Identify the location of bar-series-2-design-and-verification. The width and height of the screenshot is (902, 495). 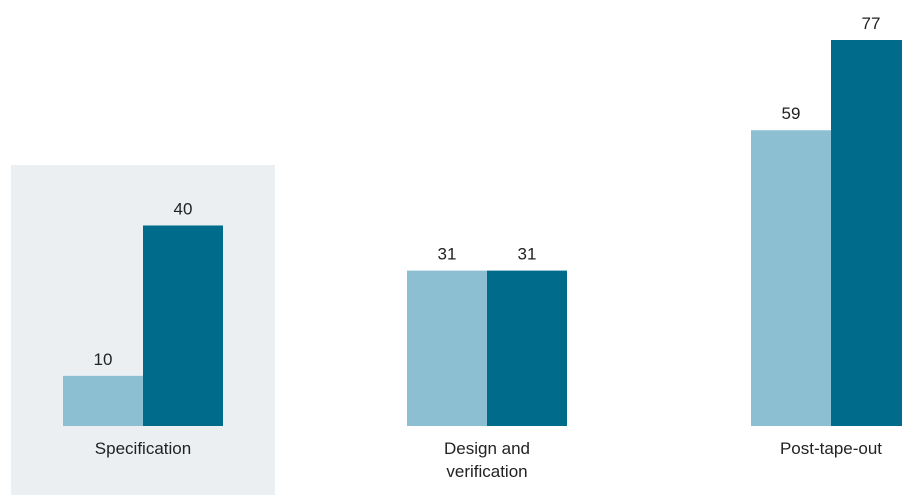
(527, 348).